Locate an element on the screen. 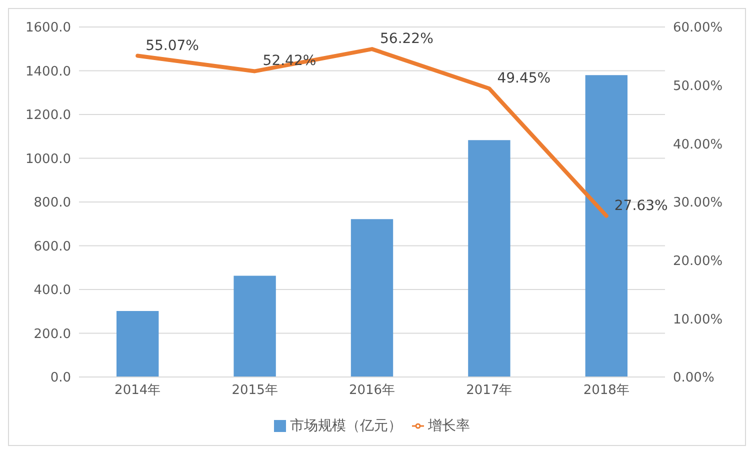 Image resolution: width=752 pixels, height=452 pixels. y-tick-label: 200.0 is located at coordinates (52, 334).